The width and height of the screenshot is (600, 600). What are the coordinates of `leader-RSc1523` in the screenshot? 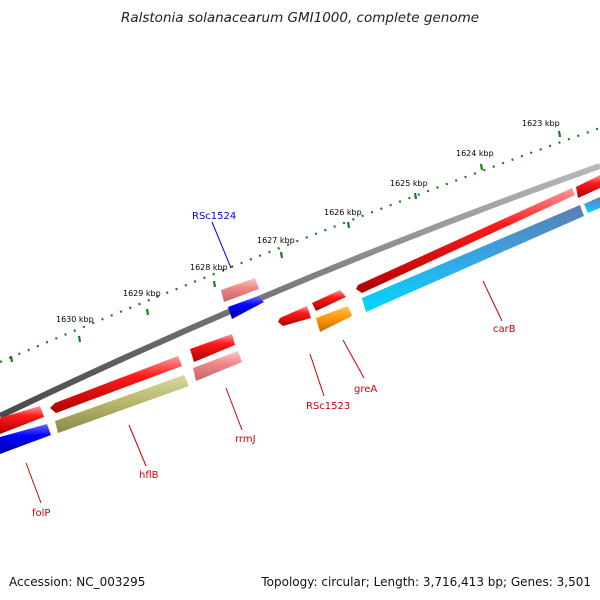 It's located at (317, 375).